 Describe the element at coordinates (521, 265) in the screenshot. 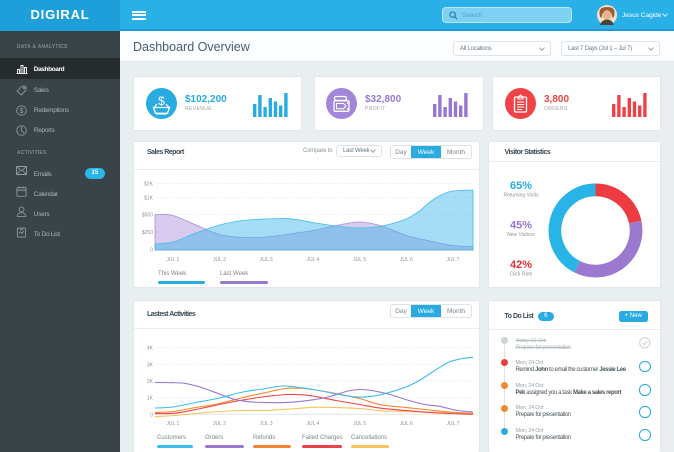

I see `svg-text: 42%` at that location.